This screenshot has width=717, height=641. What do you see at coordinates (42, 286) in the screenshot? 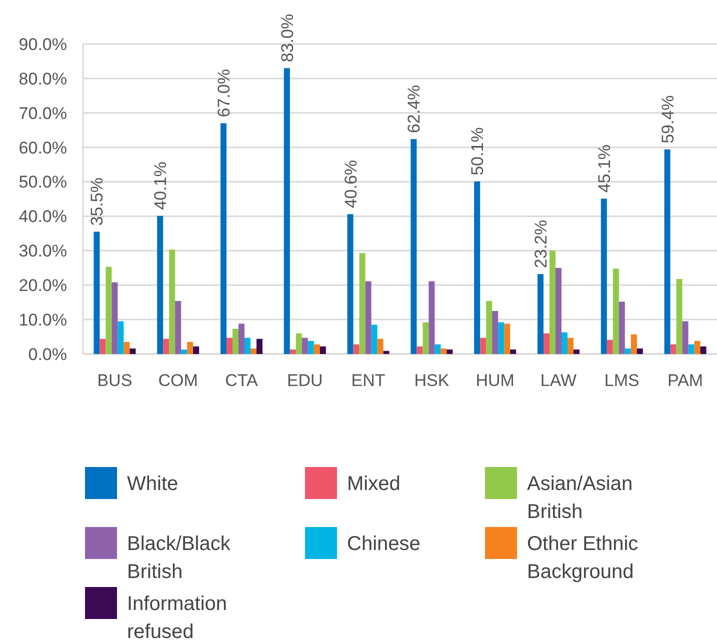
I see `y-tick-label: 20.0%` at bounding box center [42, 286].